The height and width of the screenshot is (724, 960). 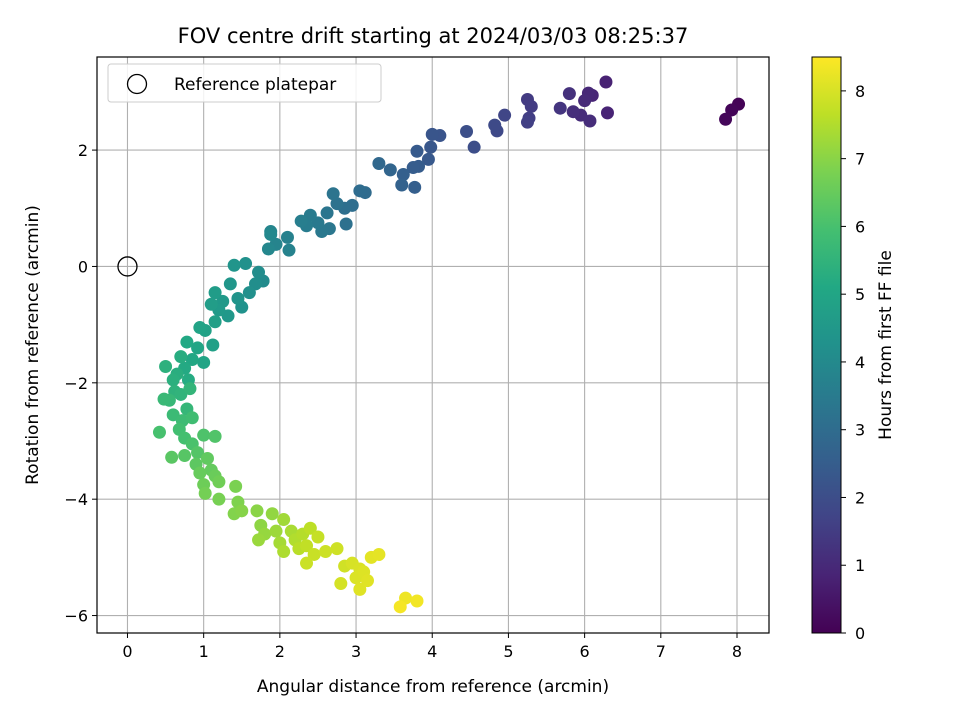 What do you see at coordinates (737, 651) in the screenshot?
I see `x-tick-label: 8` at bounding box center [737, 651].